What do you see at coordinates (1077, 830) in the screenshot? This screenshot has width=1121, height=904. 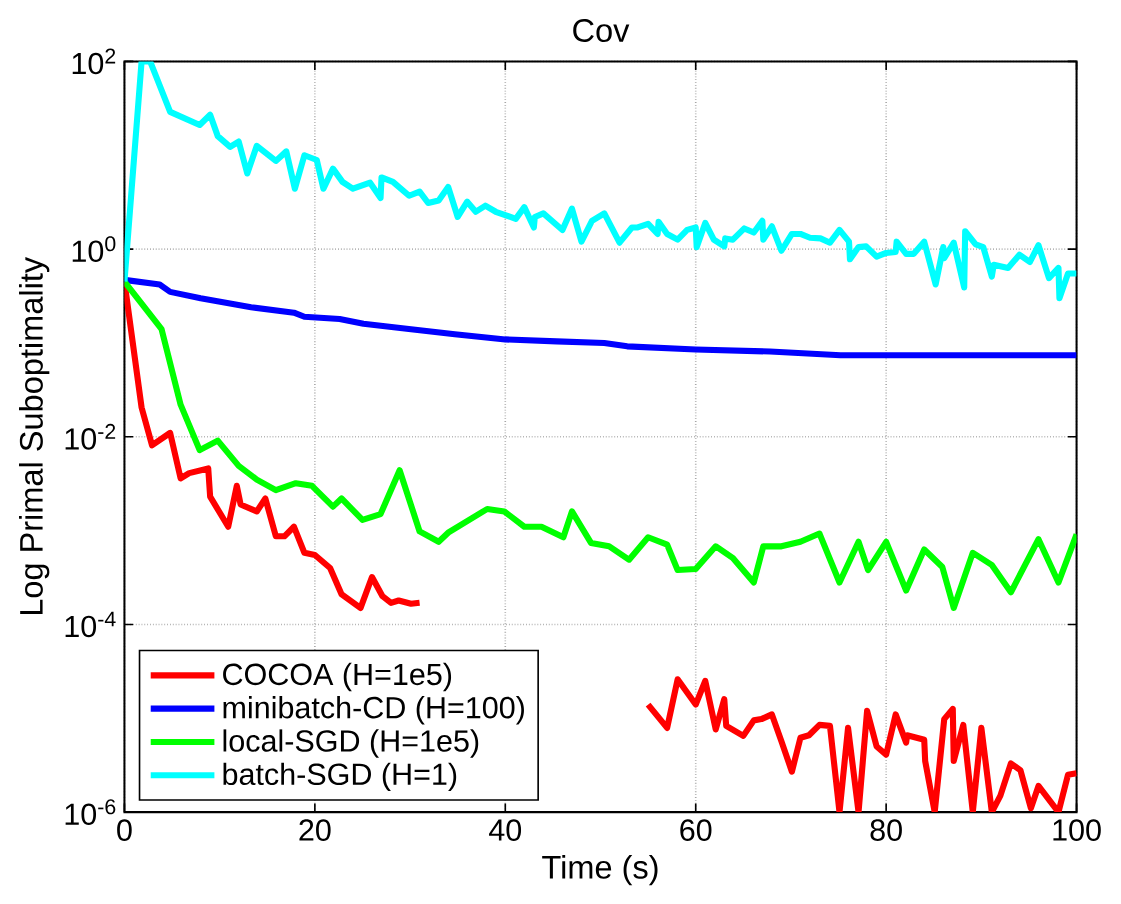 I see `x-tick-label: 100` at bounding box center [1077, 830].